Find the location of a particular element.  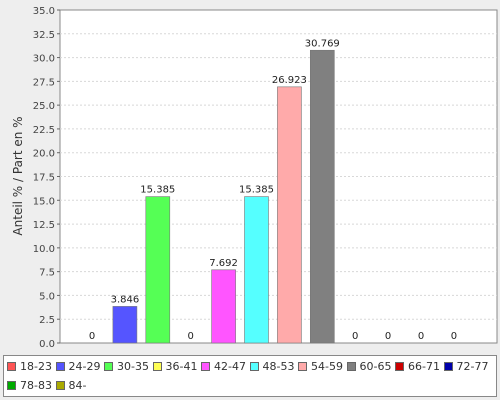

data-label-84-: 0 is located at coordinates (454, 336).